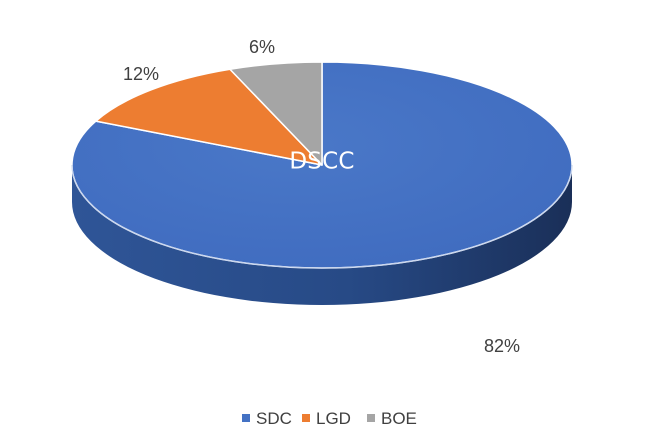  What do you see at coordinates (141, 74) in the screenshot?
I see `data-label-lgd: 12%` at bounding box center [141, 74].